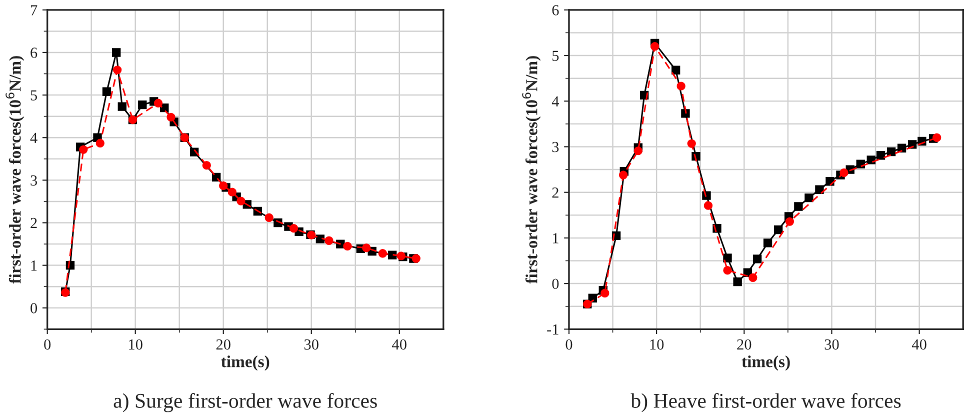 This screenshot has width=966, height=413. Describe the element at coordinates (552, 329) in the screenshot. I see `y-tick-label: -1` at that location.